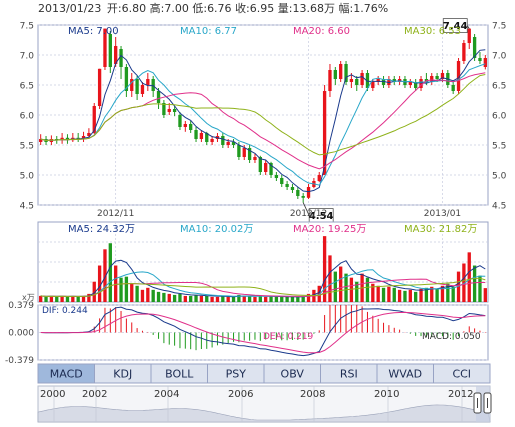 This screenshot has height=427, width=515. I want to click on macd-histogram, so click(265, 328).